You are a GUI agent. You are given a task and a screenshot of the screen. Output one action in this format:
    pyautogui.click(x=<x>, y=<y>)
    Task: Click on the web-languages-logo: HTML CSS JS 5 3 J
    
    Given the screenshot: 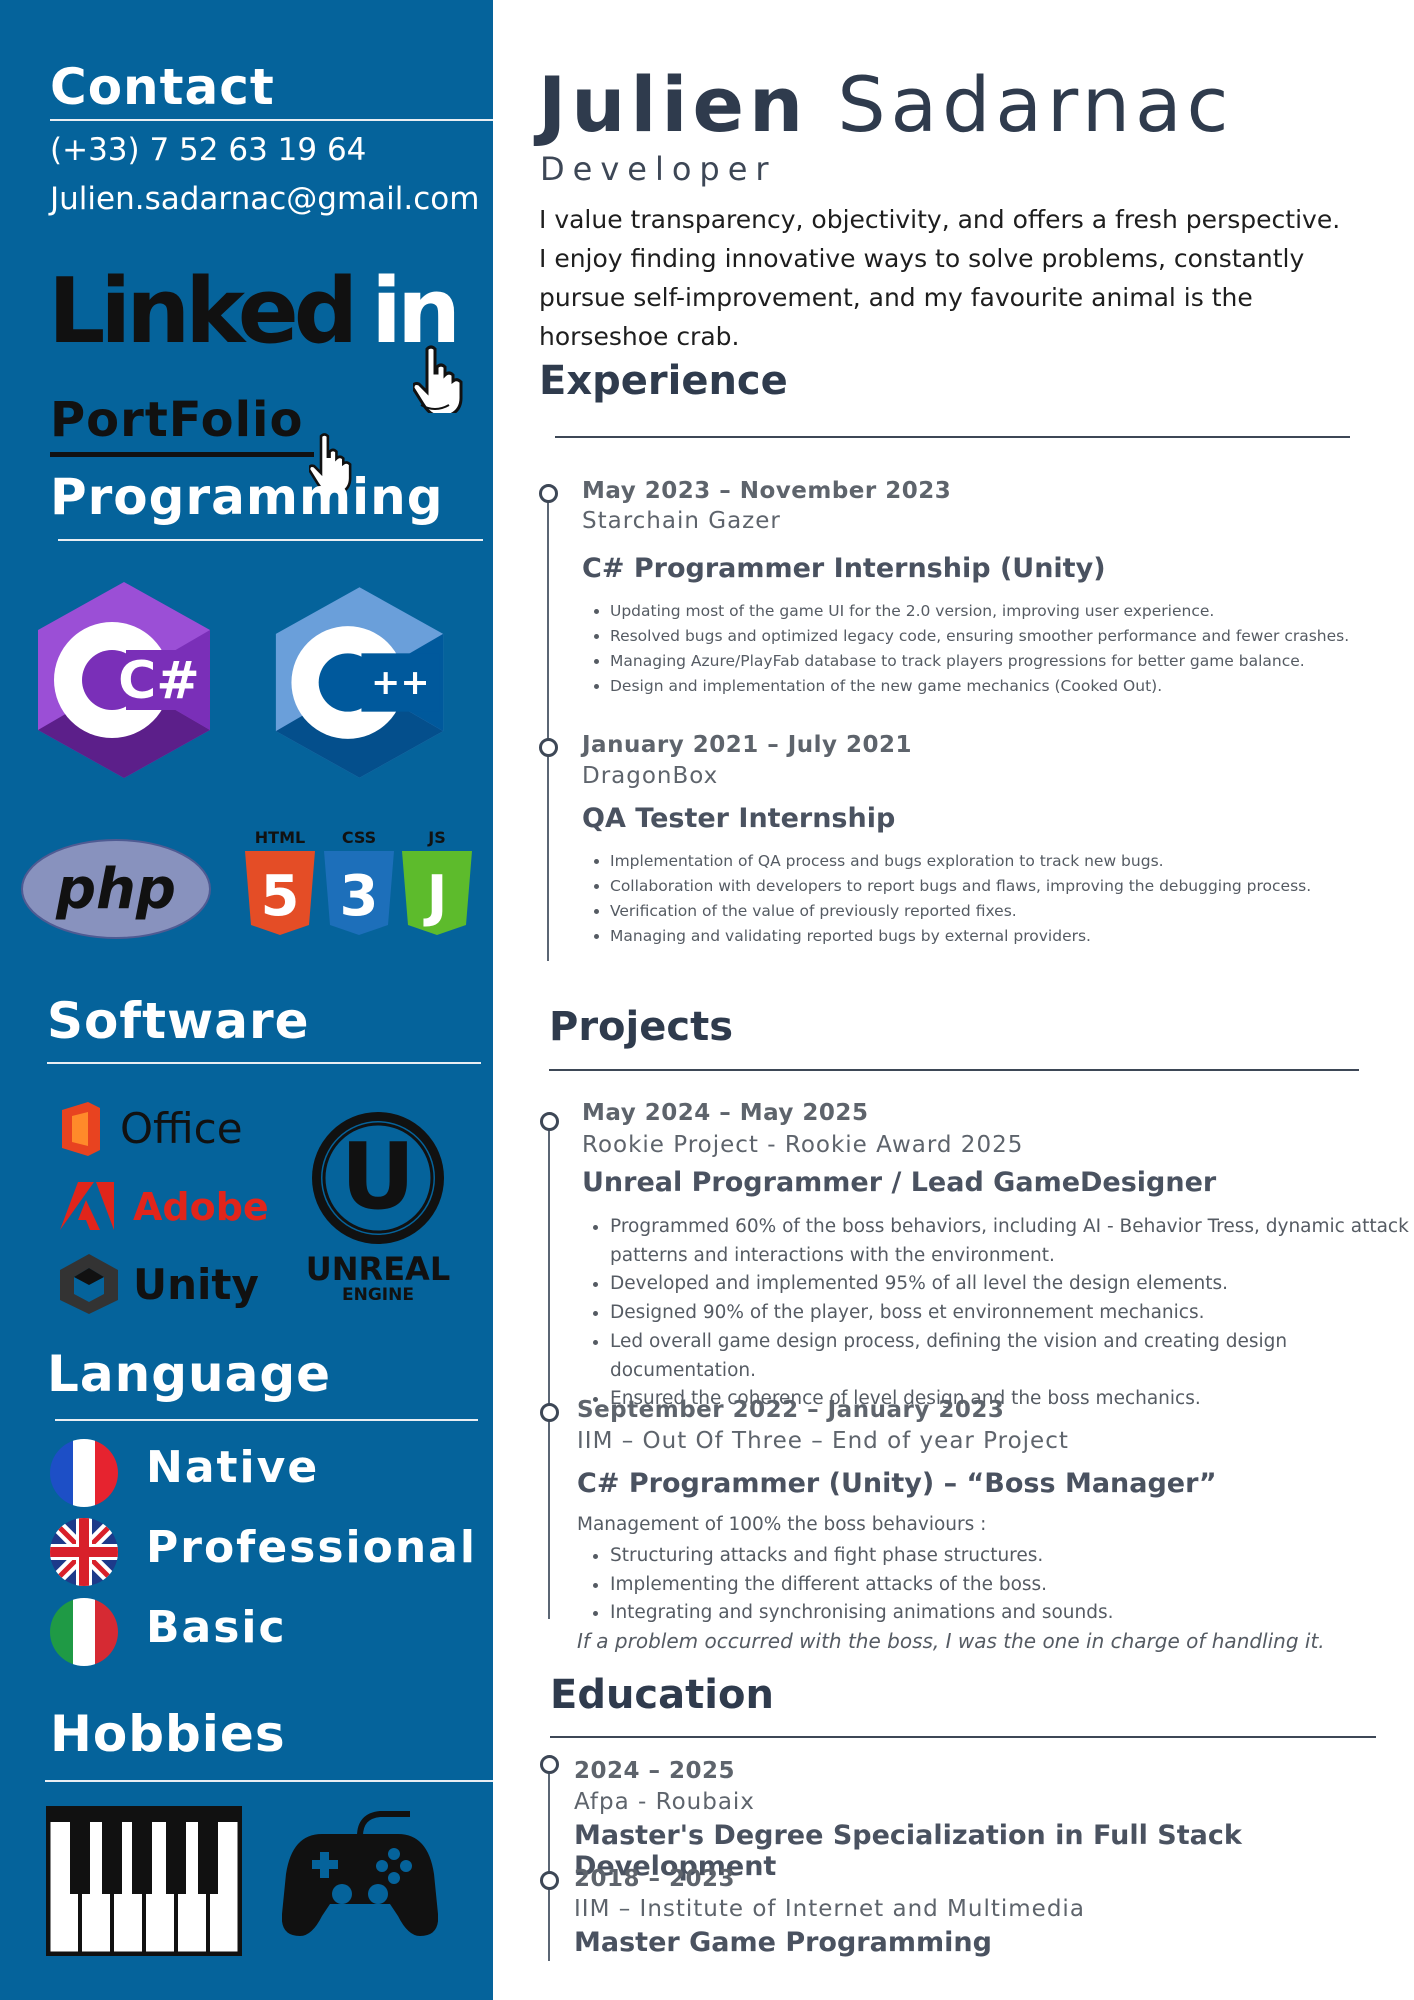 What is the action you would take?
    pyautogui.click(x=358, y=881)
    